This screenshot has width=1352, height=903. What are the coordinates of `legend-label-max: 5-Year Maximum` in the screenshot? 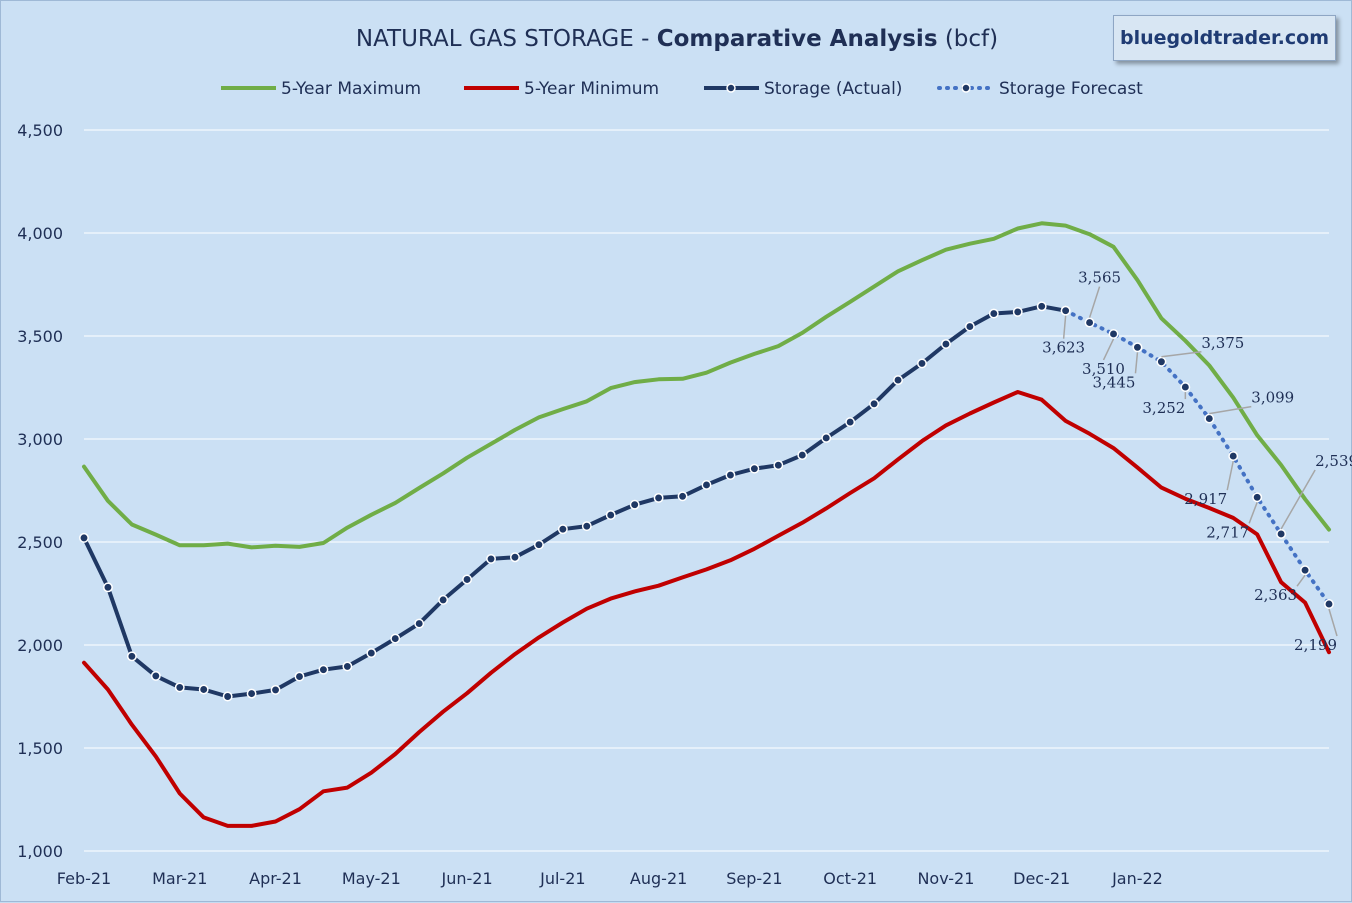 It's located at (351, 89).